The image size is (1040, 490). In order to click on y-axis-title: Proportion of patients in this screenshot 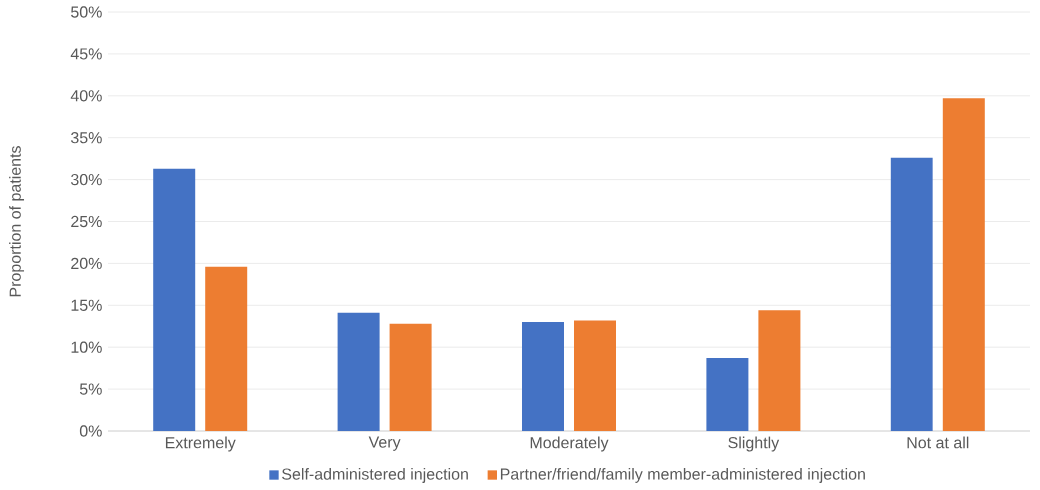, I will do `click(17, 221)`.